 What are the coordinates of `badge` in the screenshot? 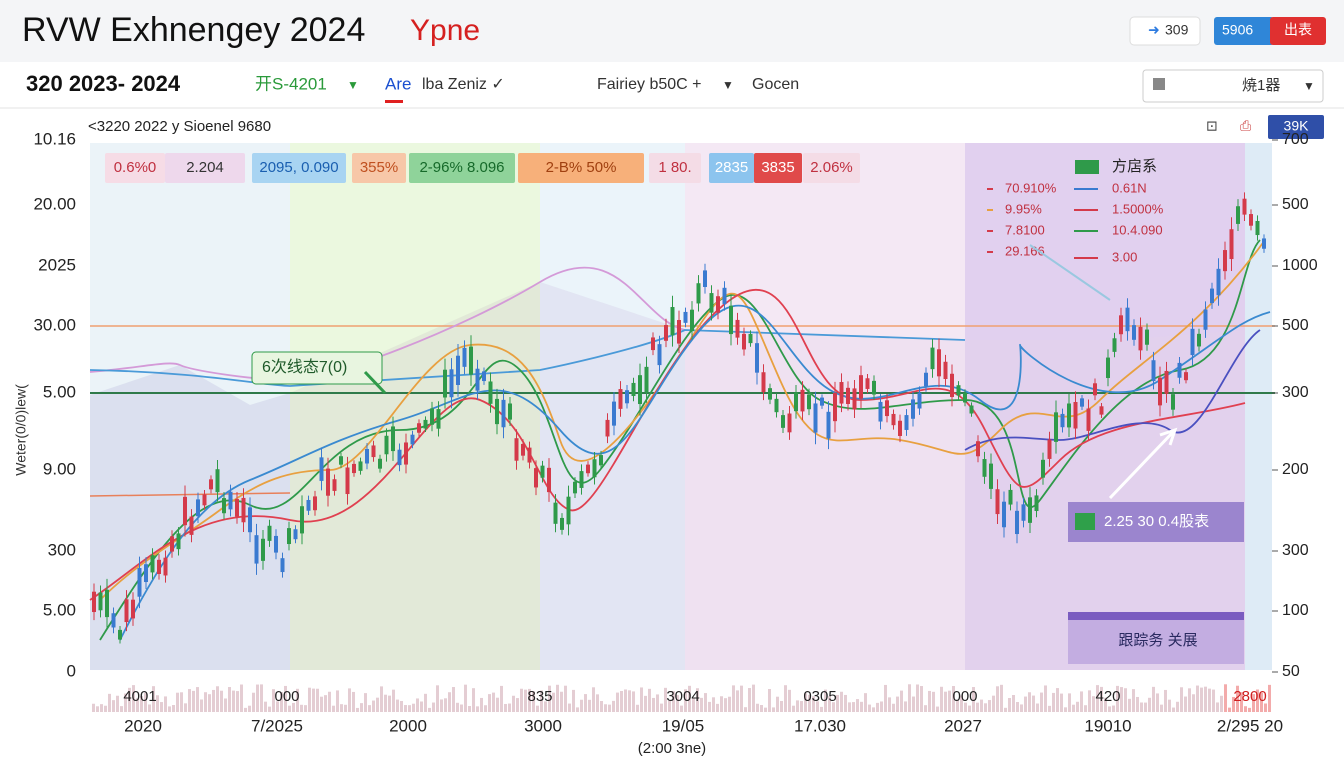 It's located at (135, 168).